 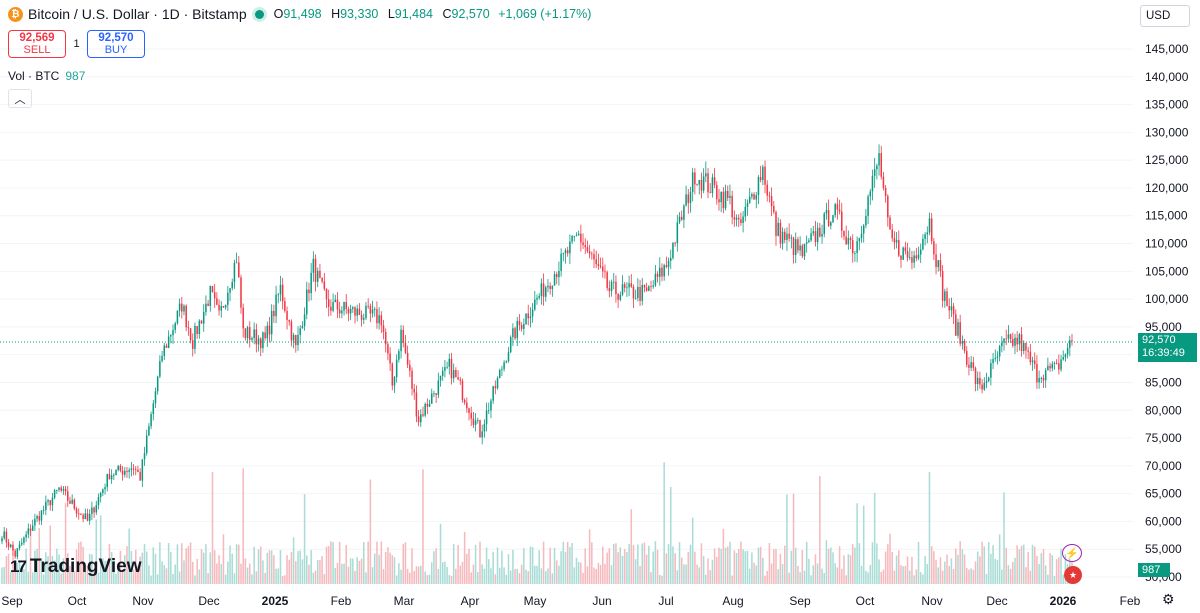 I want to click on tradingview-logo: 17 TradingView, so click(x=76, y=567).